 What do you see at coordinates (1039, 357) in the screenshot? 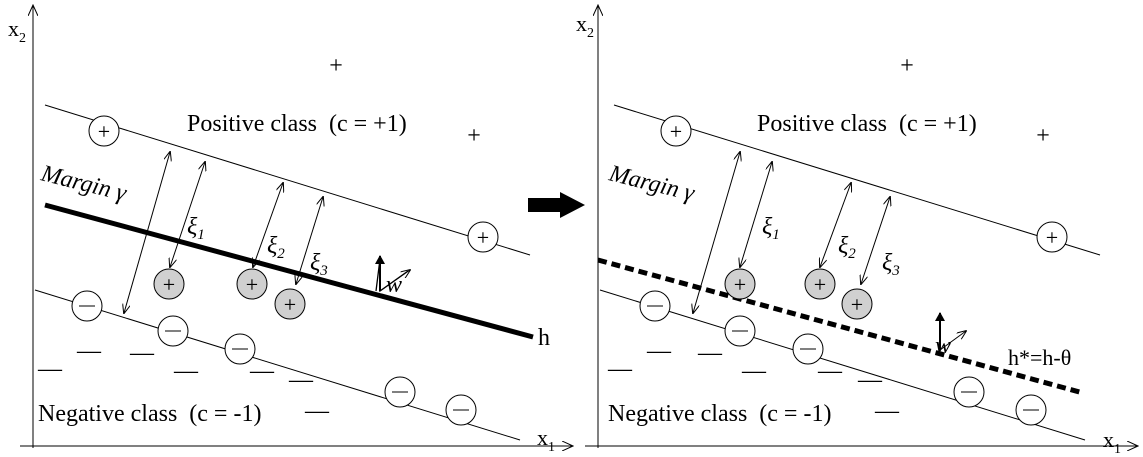
I see `hyperplane-label: h*=h-θ` at bounding box center [1039, 357].